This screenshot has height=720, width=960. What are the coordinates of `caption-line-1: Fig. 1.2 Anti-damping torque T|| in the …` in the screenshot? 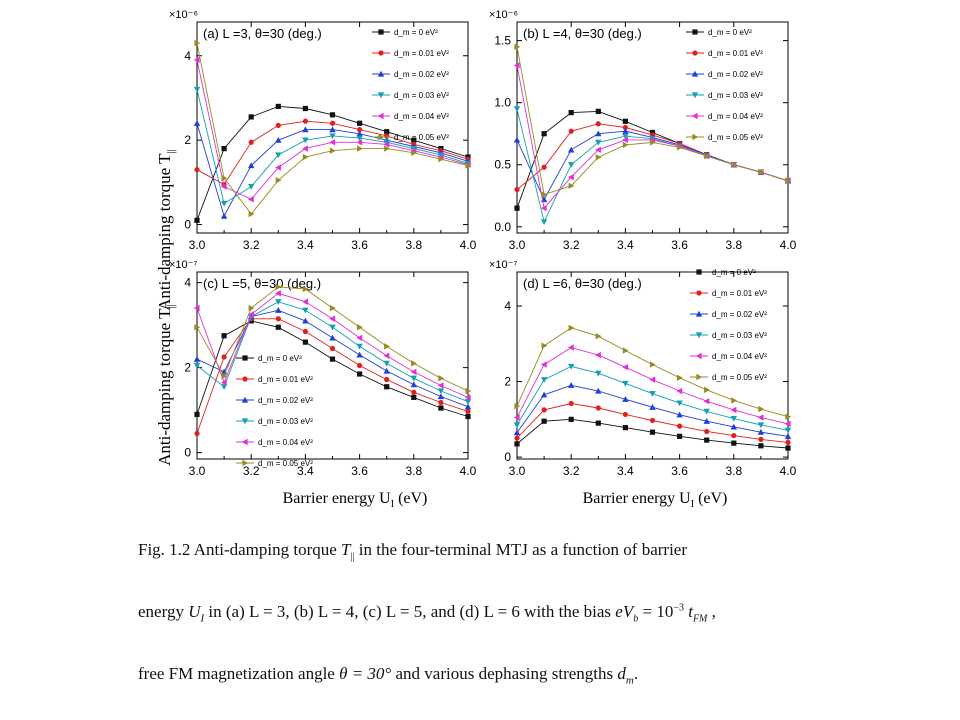 It's located at (412, 551).